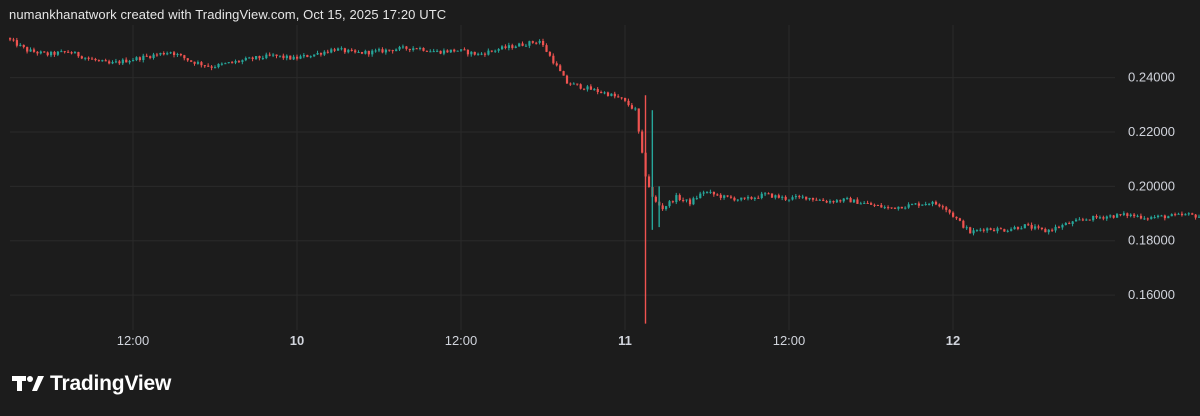 Image resolution: width=1200 pixels, height=416 pixels. Describe the element at coordinates (1151, 240) in the screenshot. I see `price-tick-label: 0.18000` at that location.